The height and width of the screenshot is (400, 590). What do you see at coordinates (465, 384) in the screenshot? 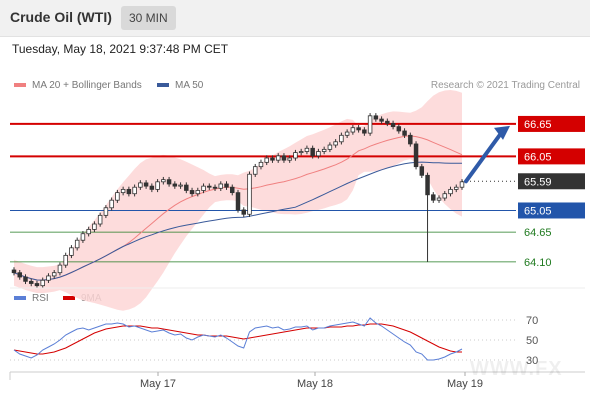
I see `x-tick-label: May 19` at bounding box center [465, 384].